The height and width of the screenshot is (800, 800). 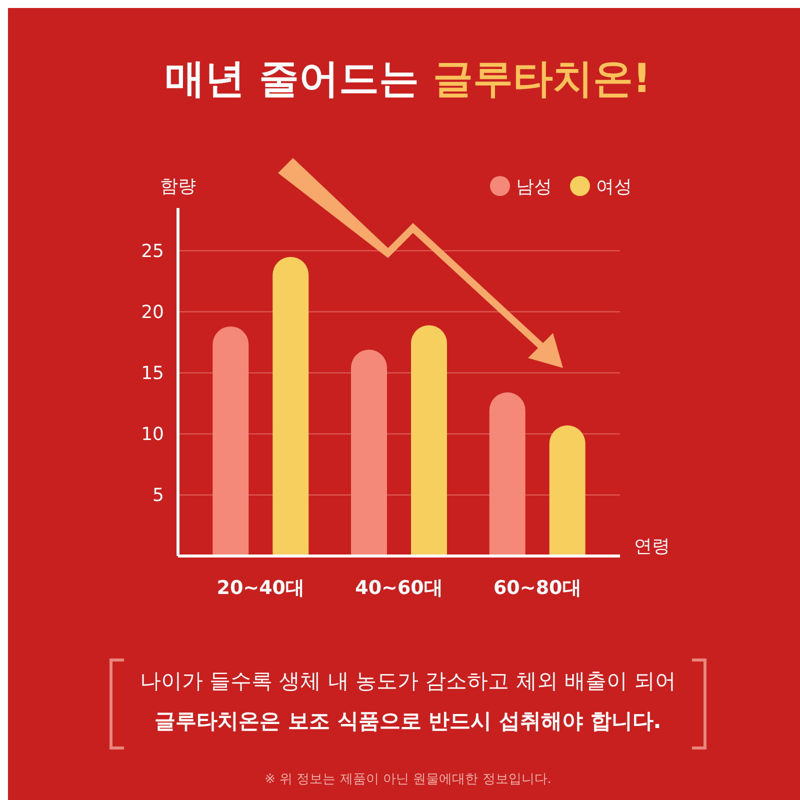 What do you see at coordinates (408, 721) in the screenshot?
I see `text: 글루타치온은 보조 식품으로 반드시 섭취해야 합니다.` at bounding box center [408, 721].